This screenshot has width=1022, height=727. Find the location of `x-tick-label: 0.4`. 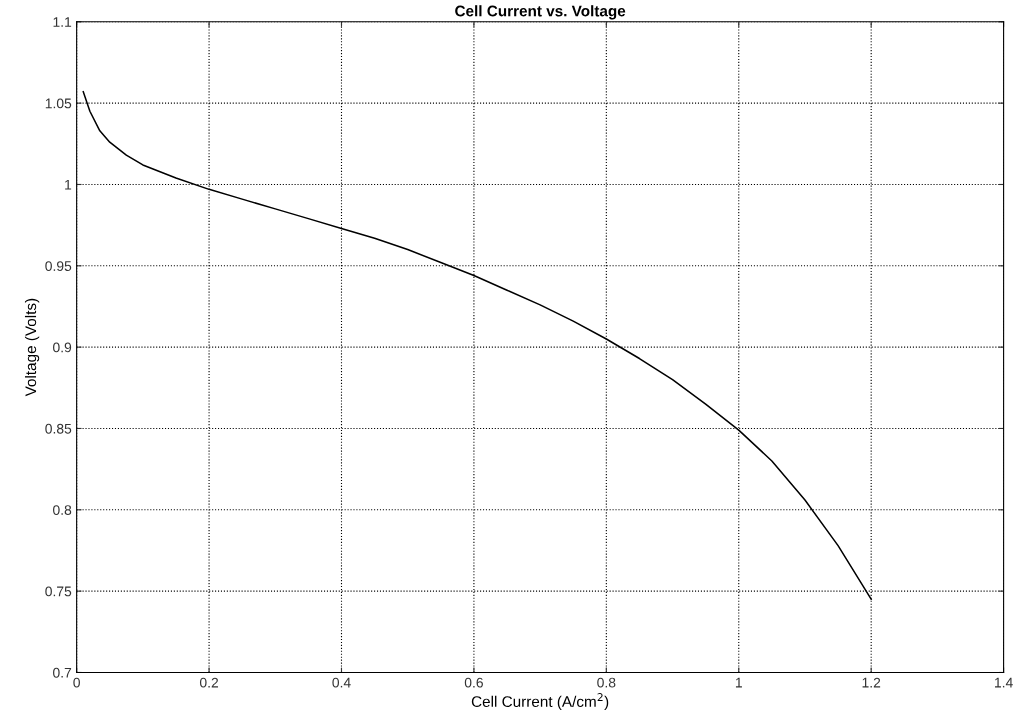

x-tick-label: 0.4 is located at coordinates (341, 682).